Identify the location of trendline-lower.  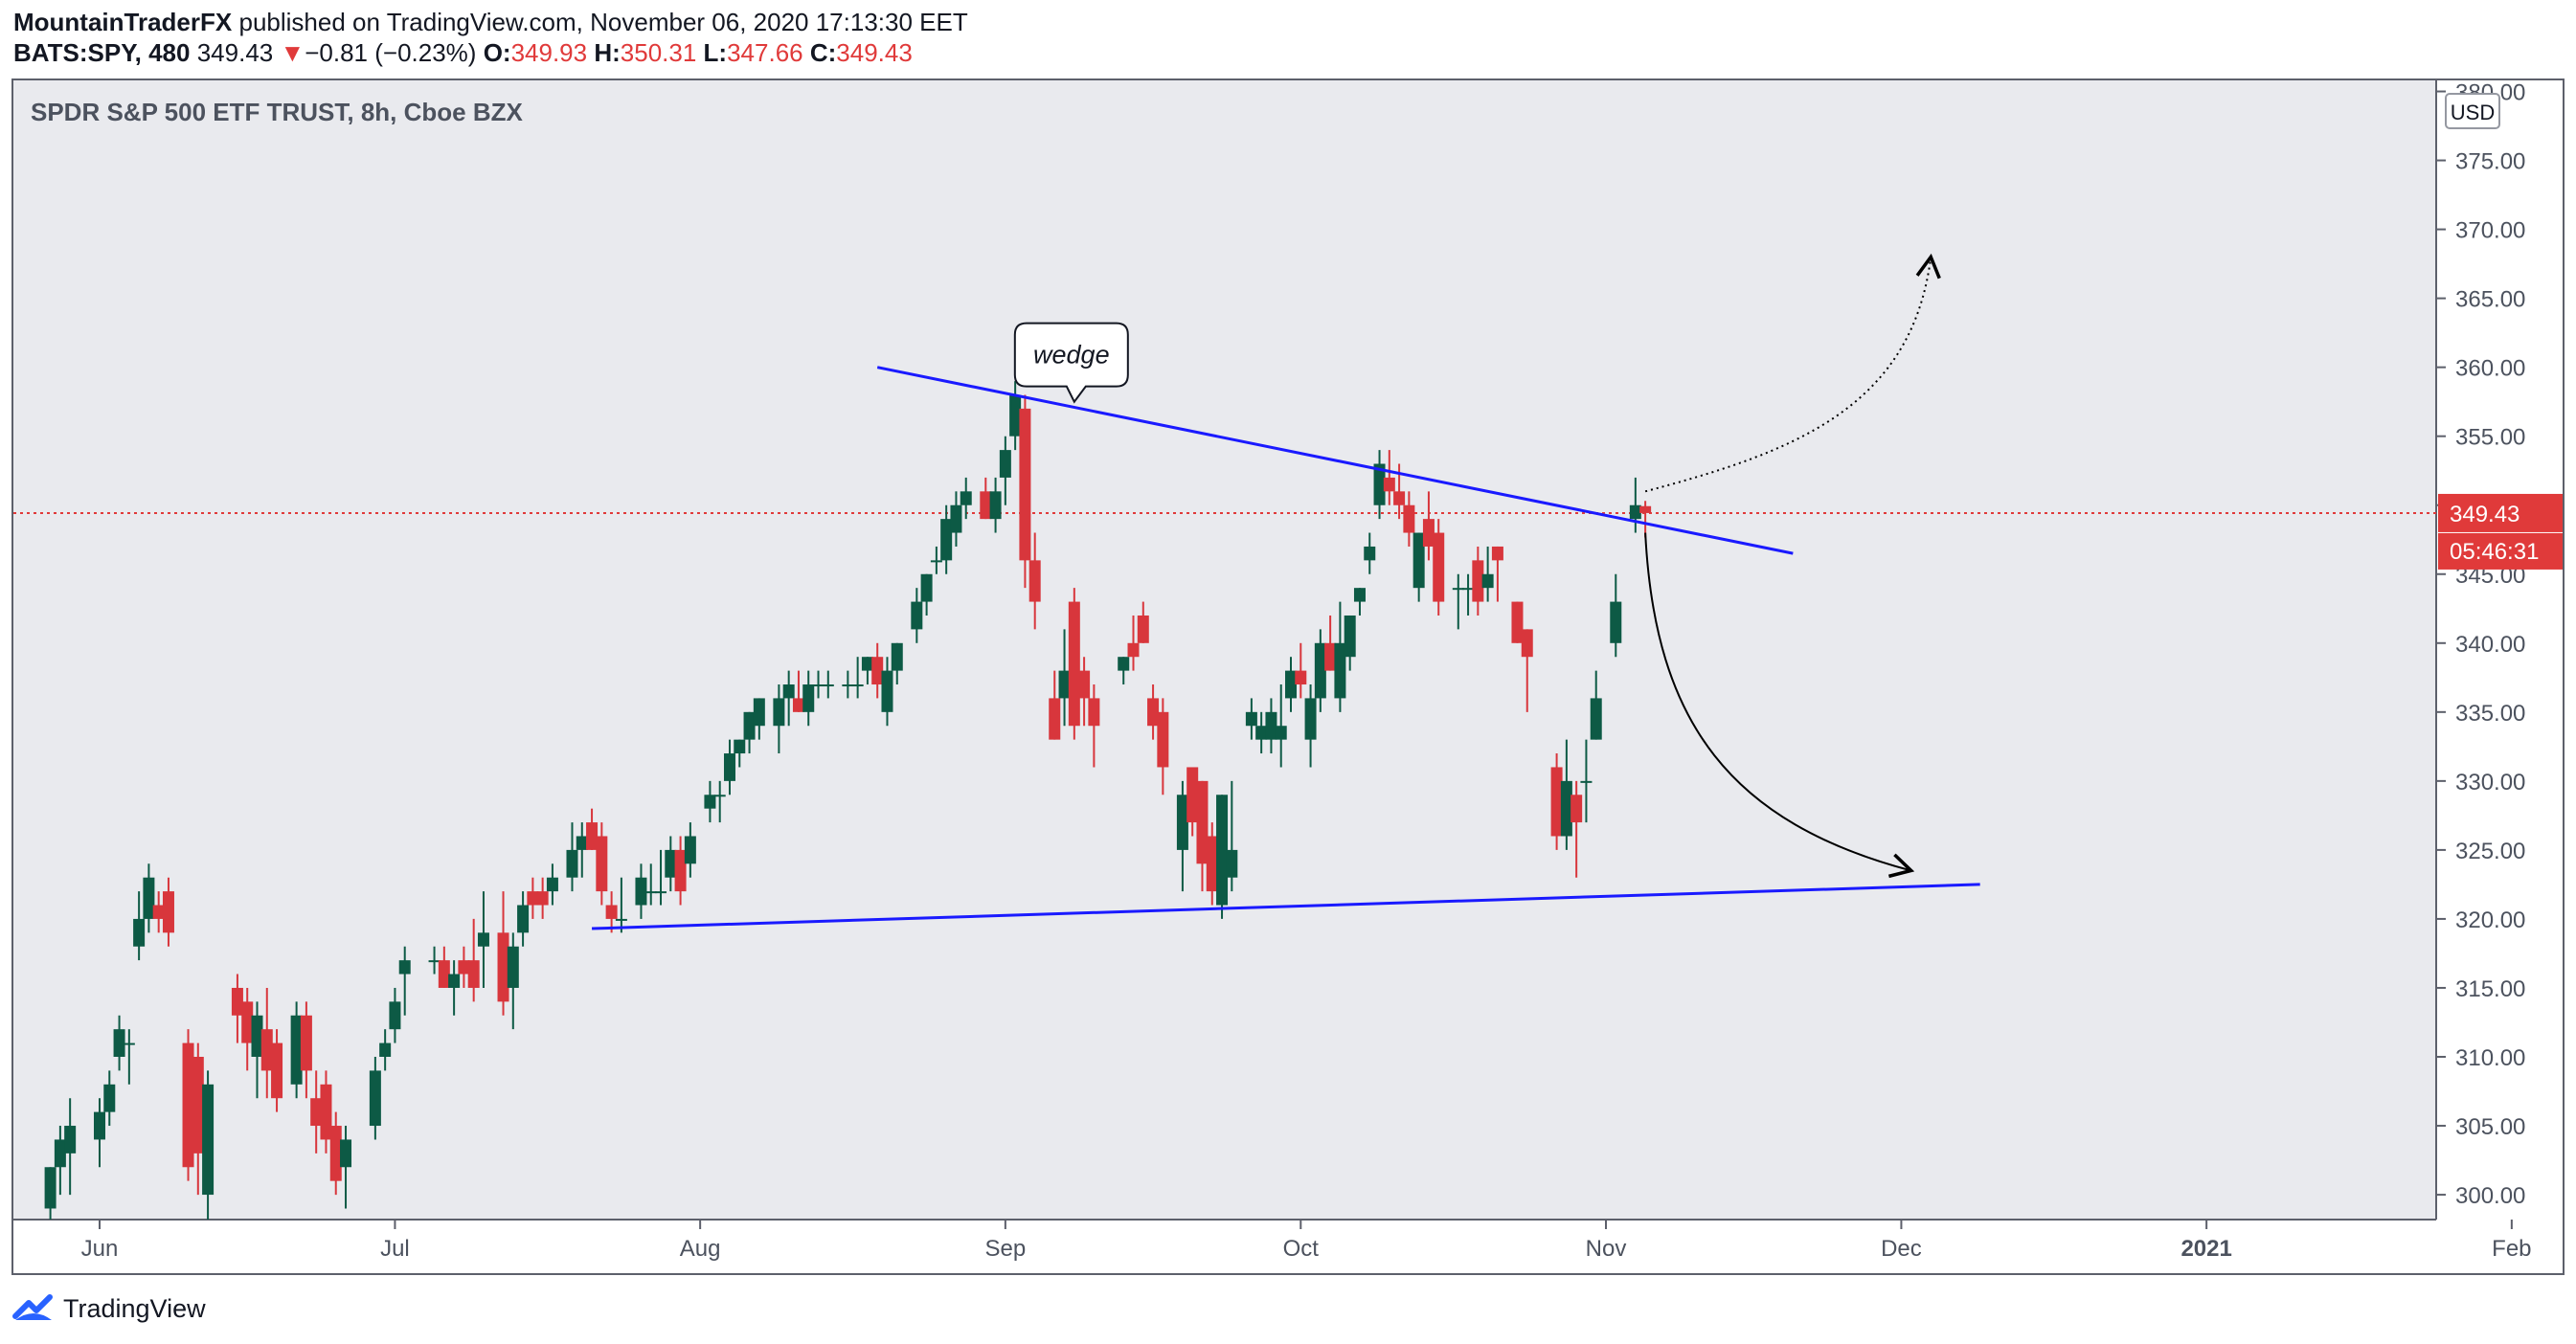
(1286, 907).